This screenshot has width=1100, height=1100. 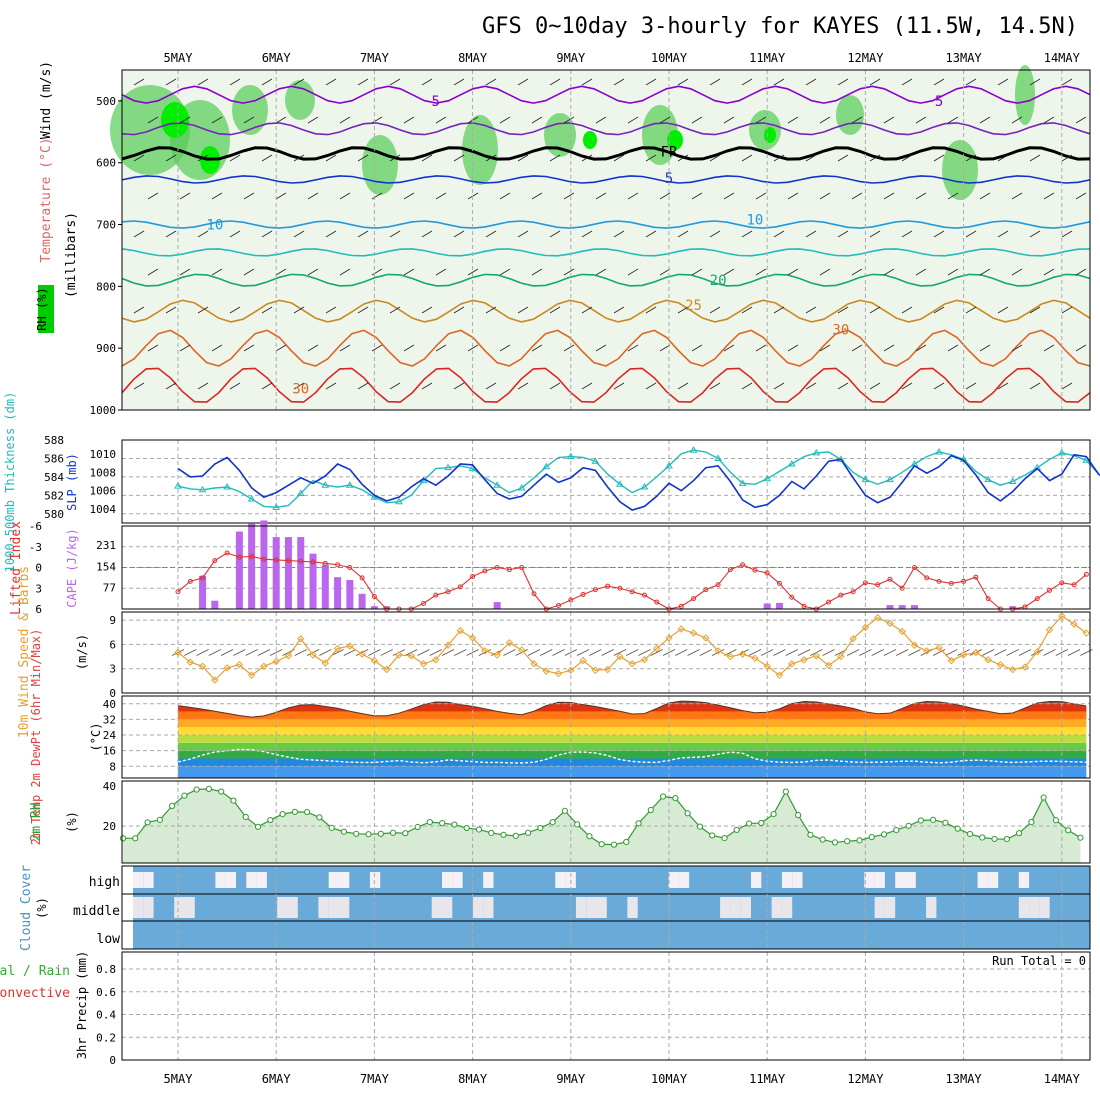 What do you see at coordinates (632, 648) in the screenshot?
I see `wind-speed-line` at bounding box center [632, 648].